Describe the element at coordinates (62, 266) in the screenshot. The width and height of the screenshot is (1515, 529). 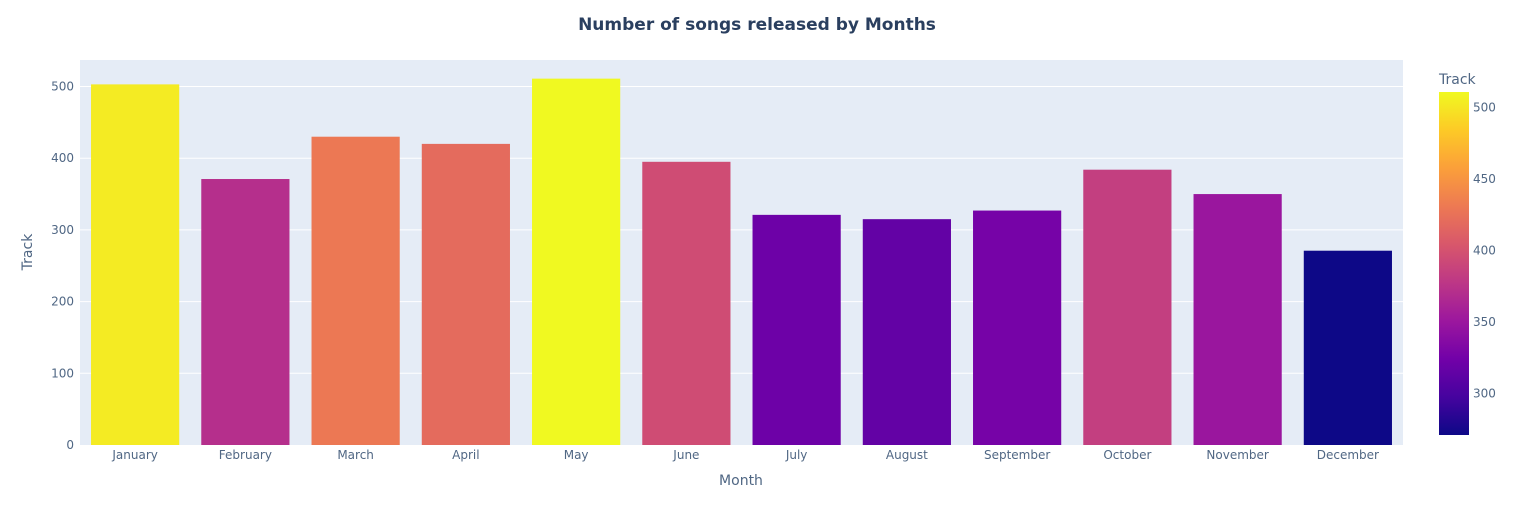
I see `y-tick-labels: 0 100 200 300 400 500` at that location.